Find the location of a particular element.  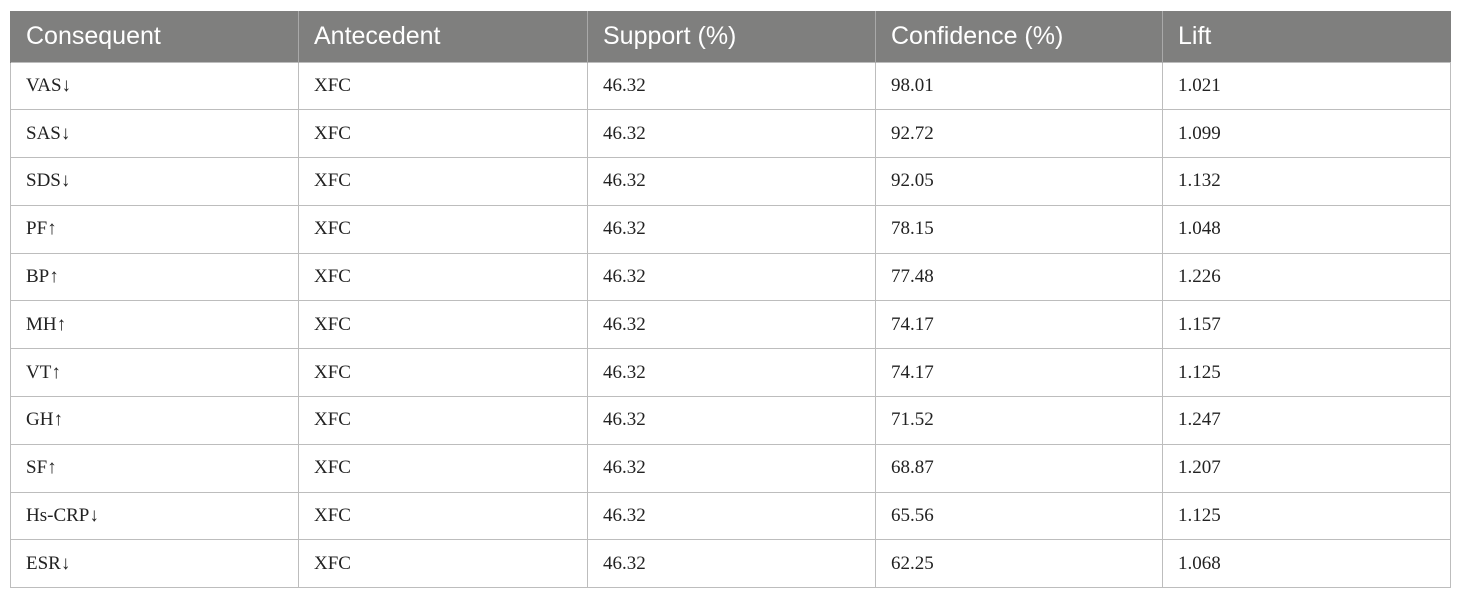

cell-lift: 1.207 is located at coordinates (1306, 468).